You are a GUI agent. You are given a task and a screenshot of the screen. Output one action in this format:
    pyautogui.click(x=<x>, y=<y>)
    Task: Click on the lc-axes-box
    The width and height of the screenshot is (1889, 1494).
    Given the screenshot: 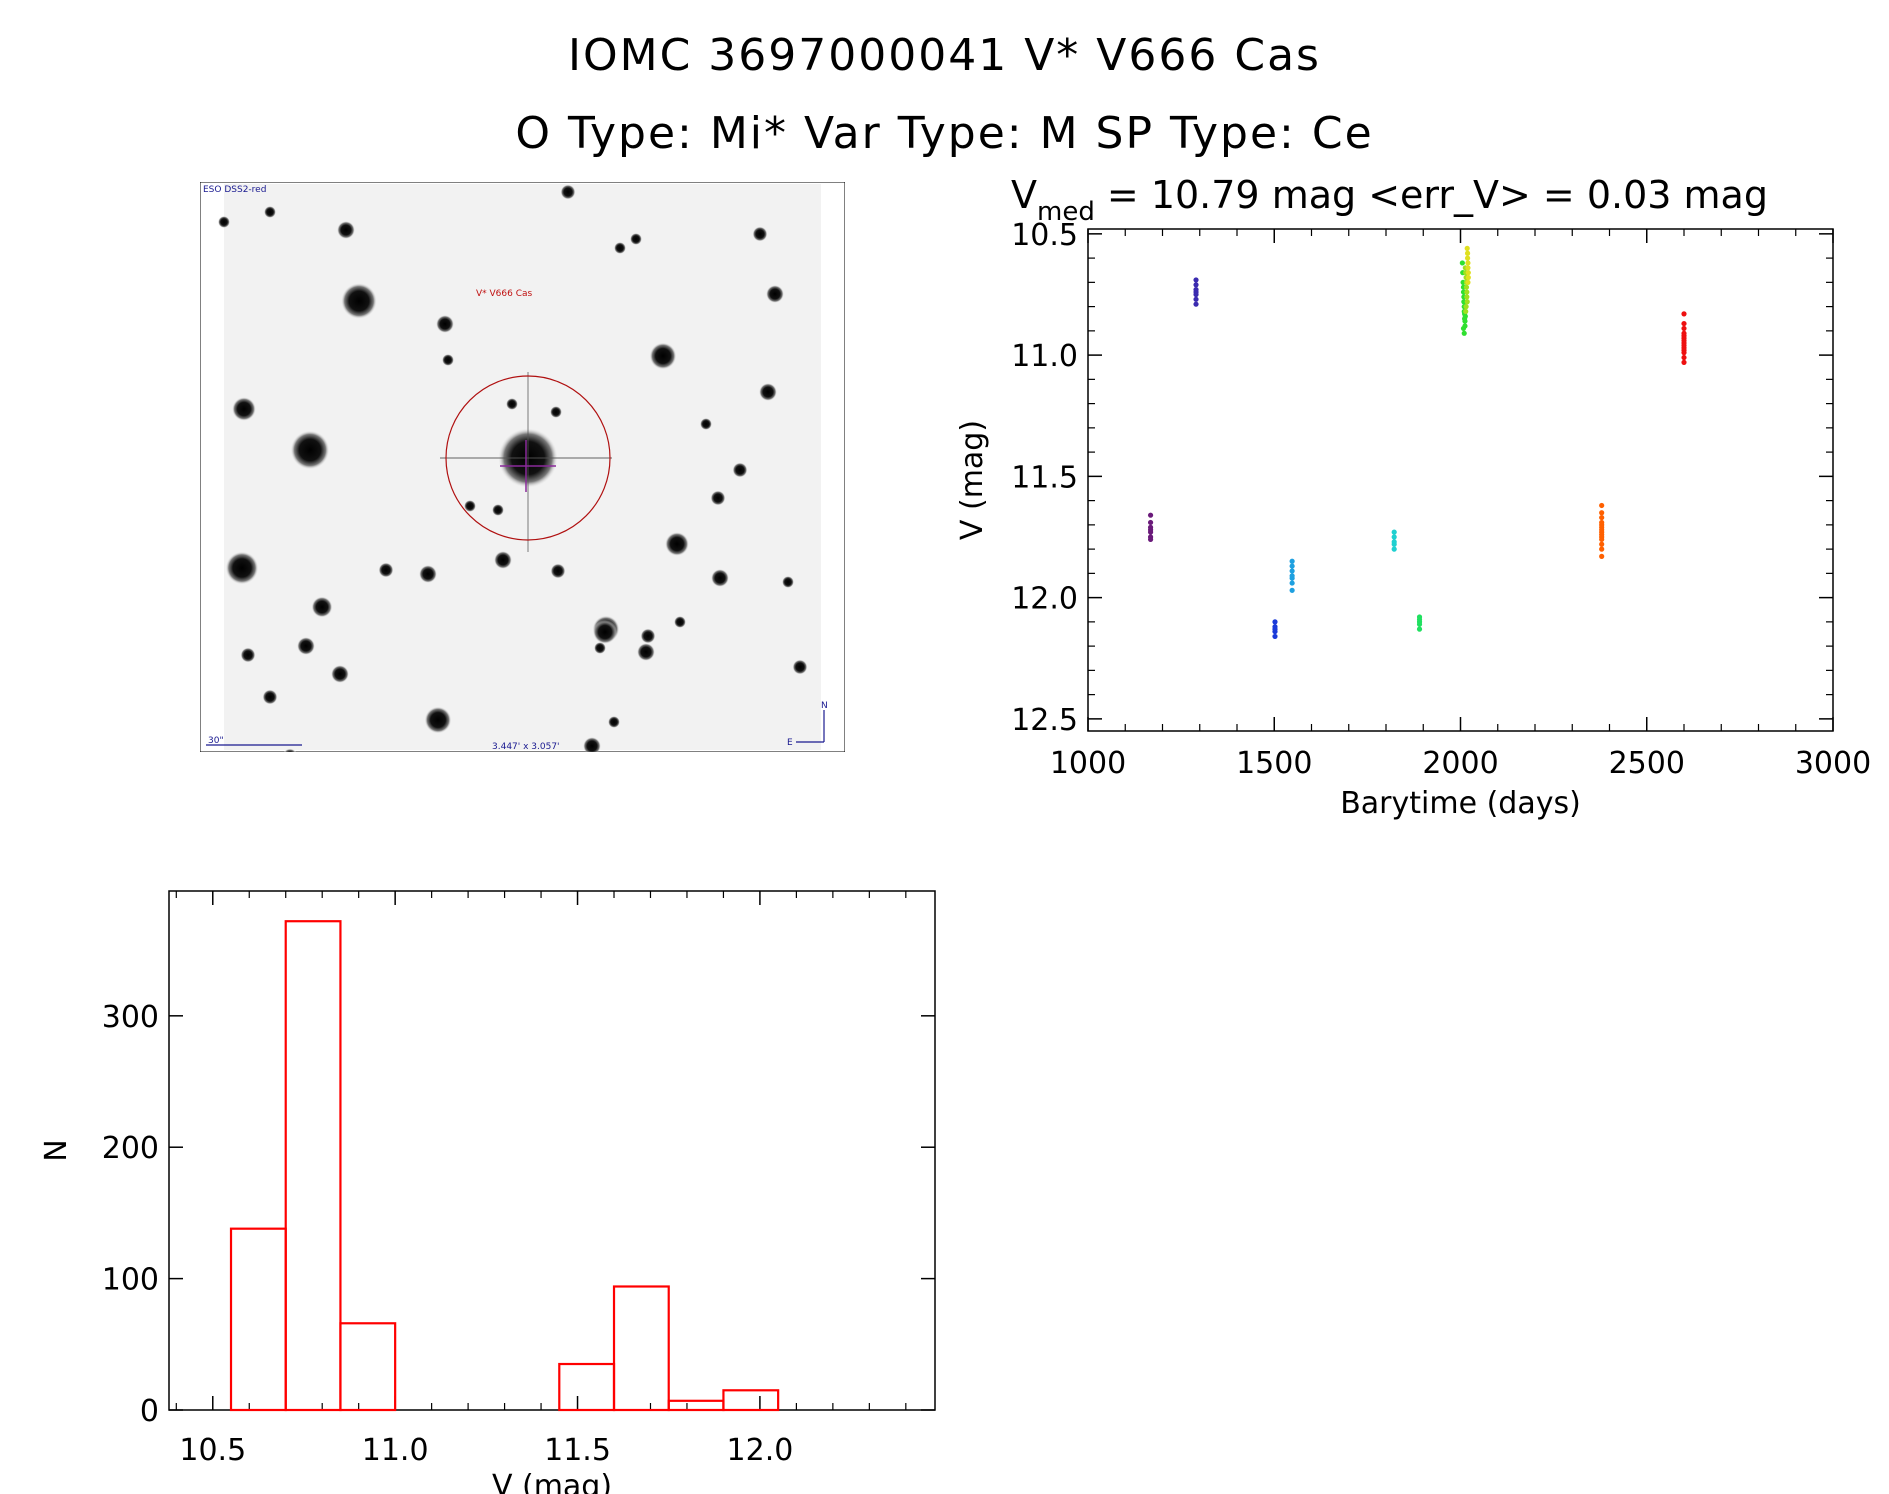 What is the action you would take?
    pyautogui.click(x=1460, y=480)
    